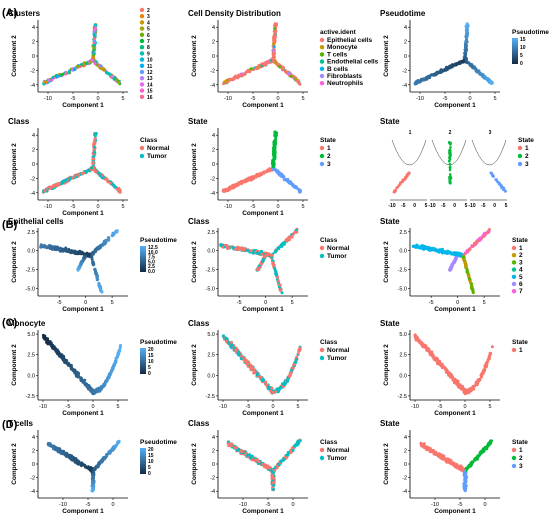  Describe the element at coordinates (490, 133) in the screenshot. I see `facet-label: 3` at that location.